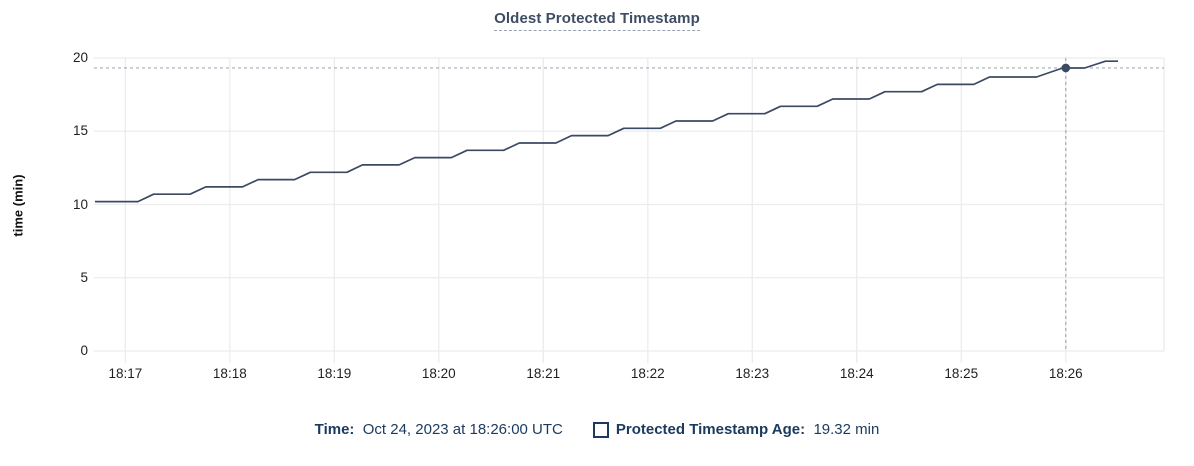 The image size is (1194, 466). I want to click on x-tick-label: 18:23, so click(752, 373).